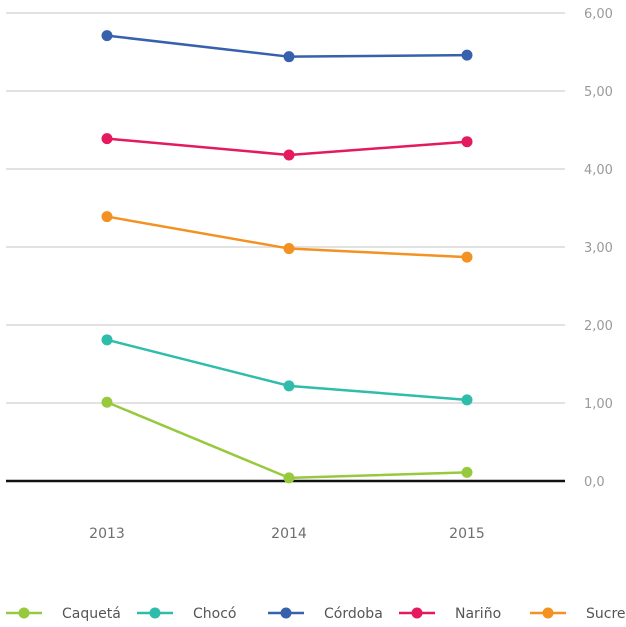 The image size is (626, 627). Describe the element at coordinates (598, 14) in the screenshot. I see `y-tick-label: 6,00` at that location.